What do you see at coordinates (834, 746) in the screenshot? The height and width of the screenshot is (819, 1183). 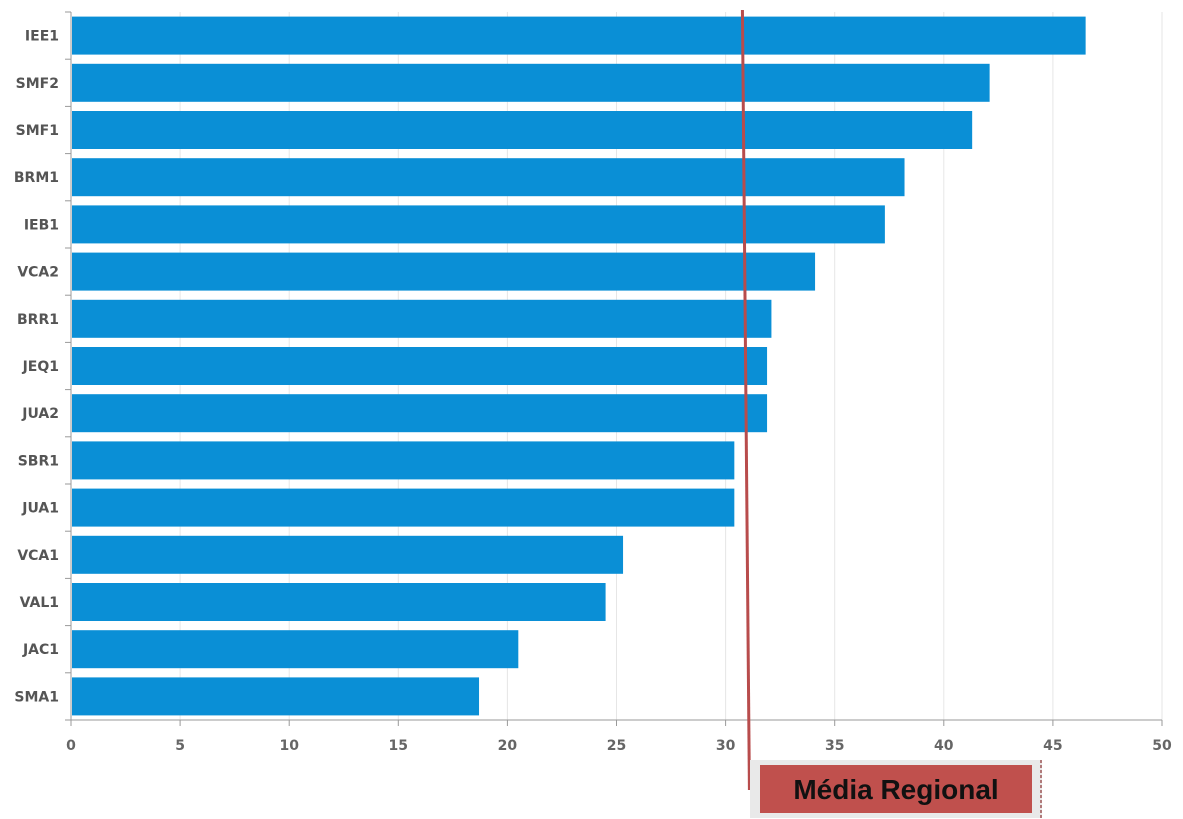 I see `x-tick-label: 35` at bounding box center [834, 746].